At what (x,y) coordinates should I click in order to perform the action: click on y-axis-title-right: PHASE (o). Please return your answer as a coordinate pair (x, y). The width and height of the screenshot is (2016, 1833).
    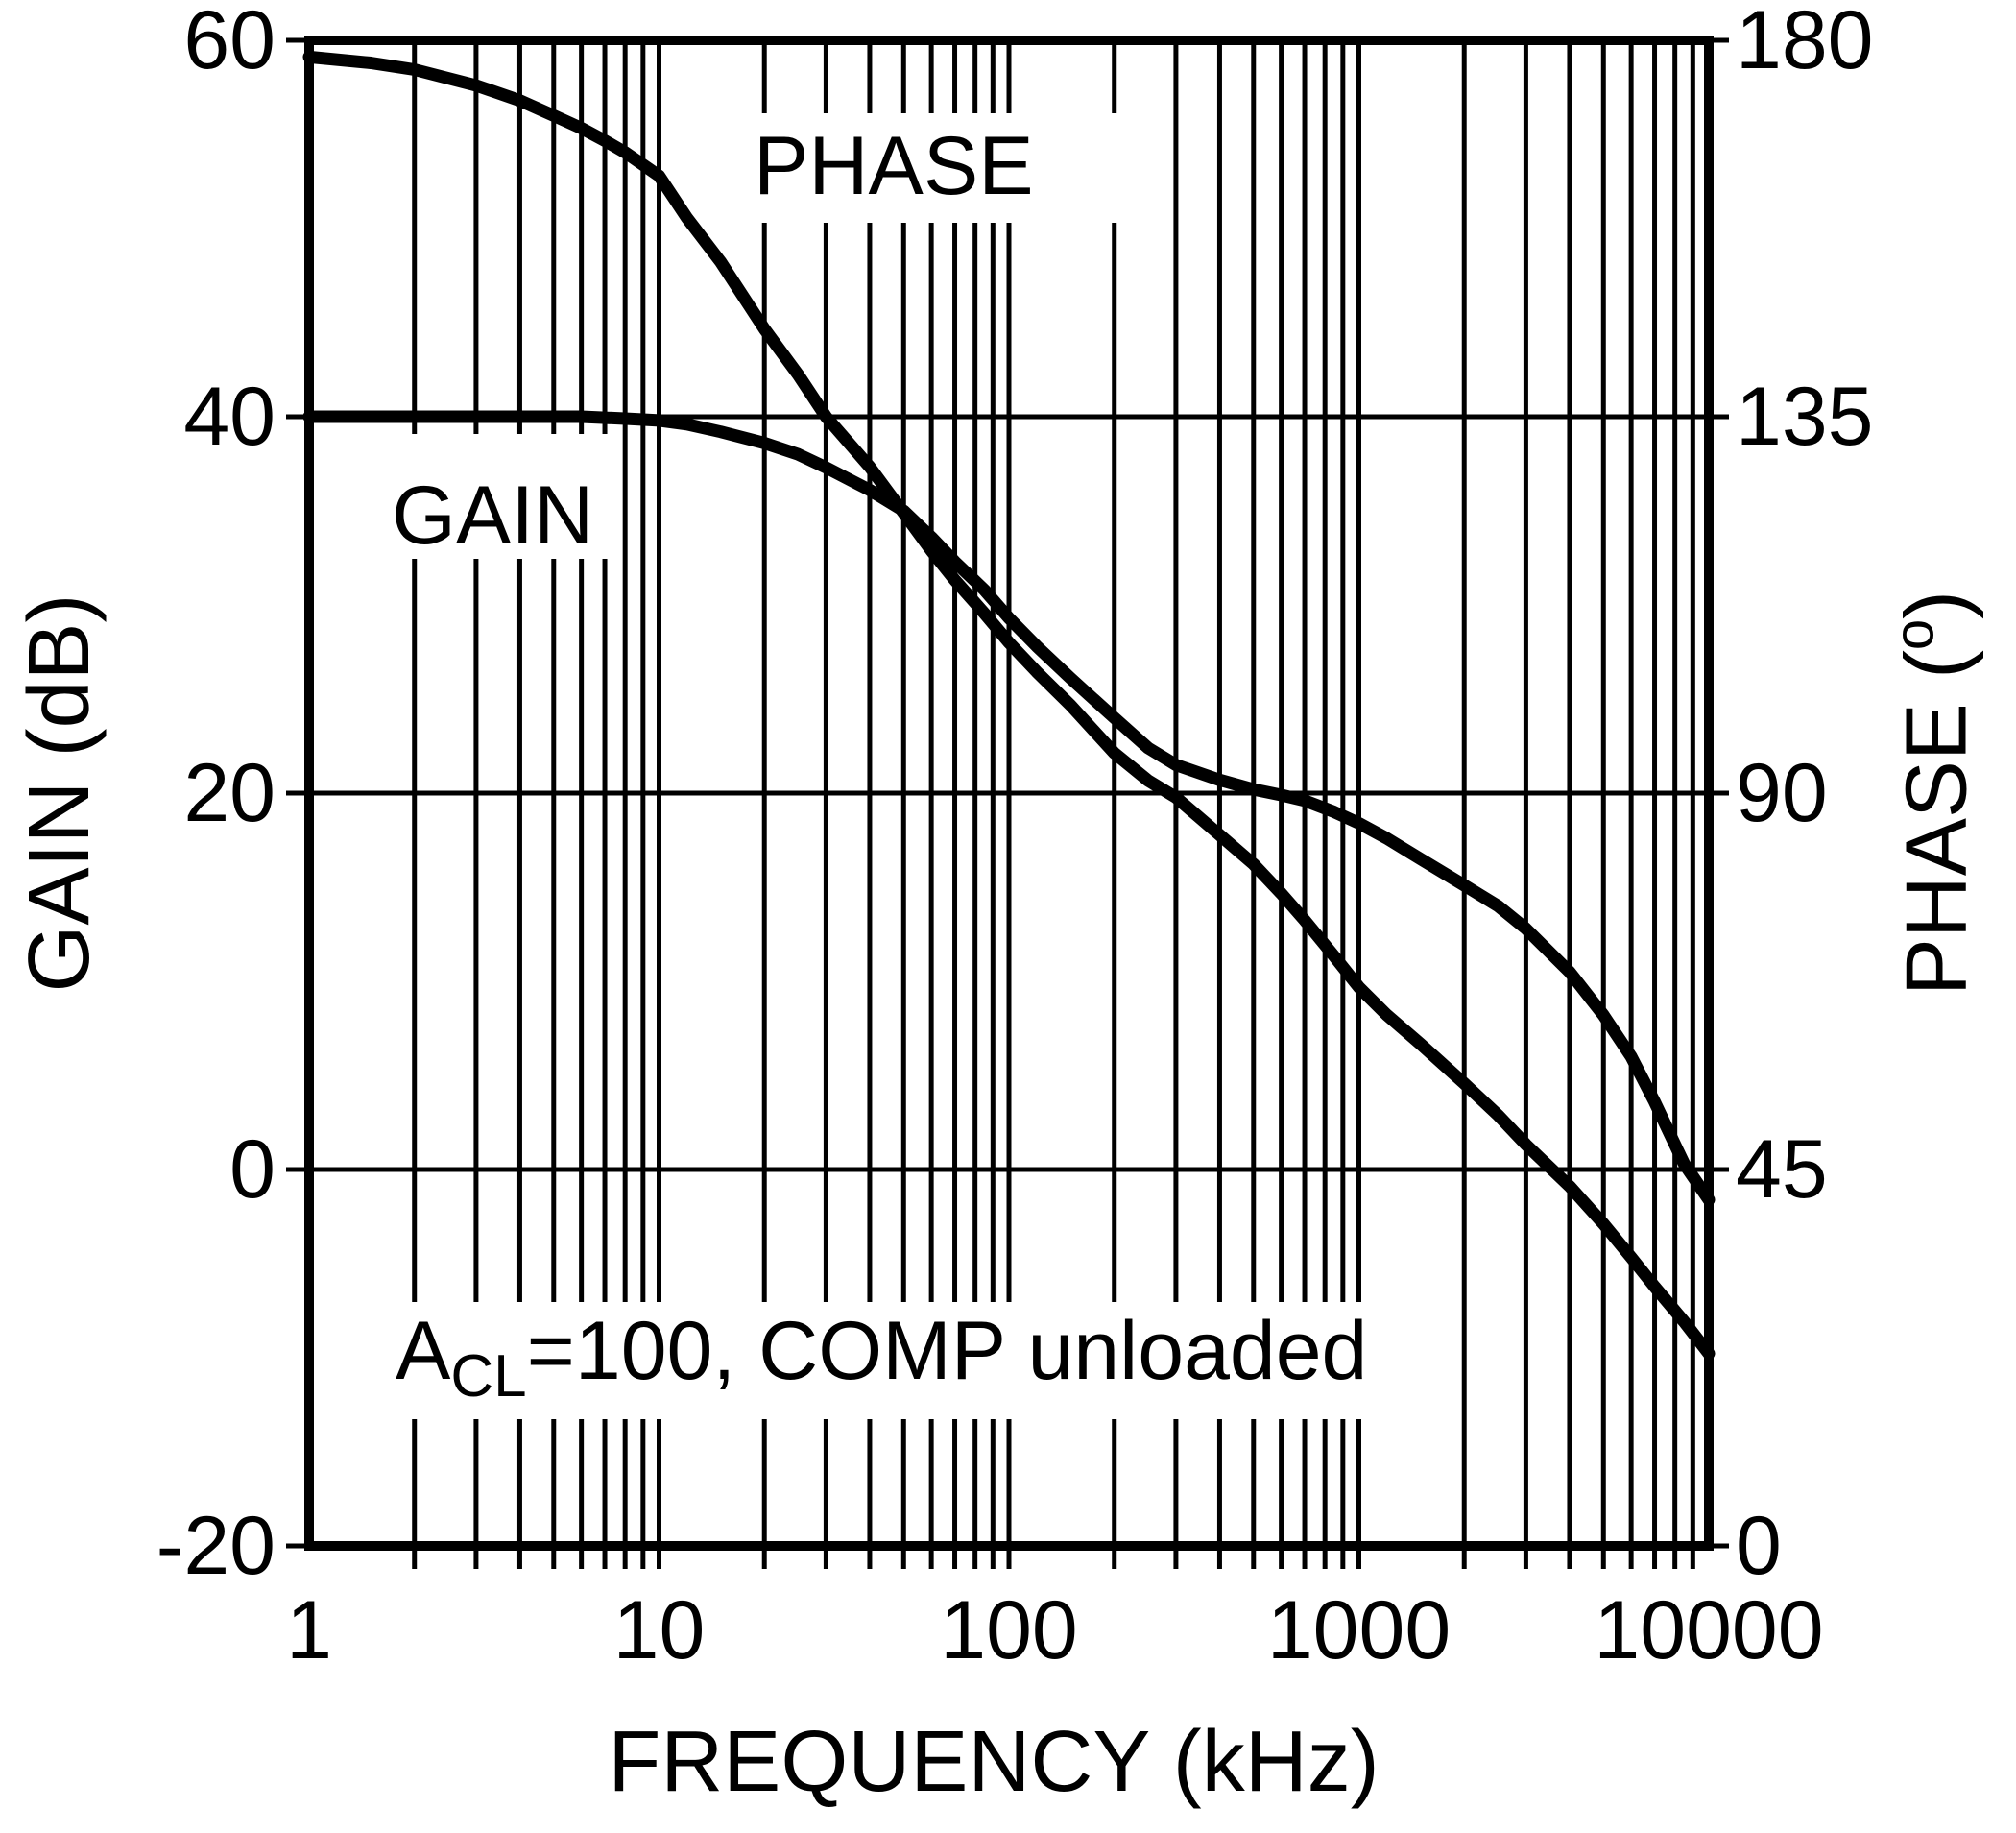
    Looking at the image, I should click on (1934, 793).